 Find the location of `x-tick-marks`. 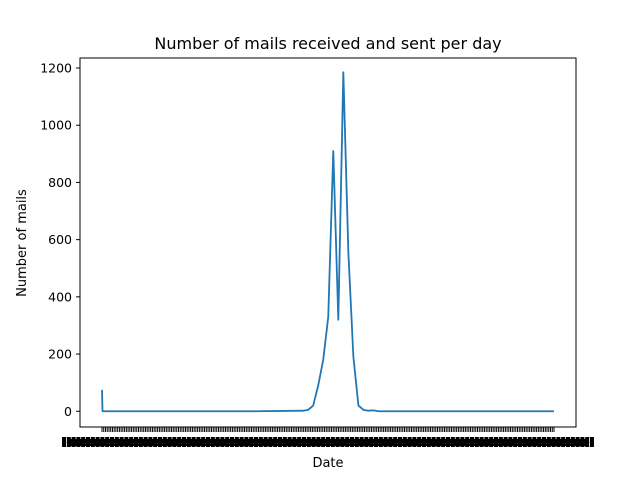

x-tick-marks is located at coordinates (328, 429).